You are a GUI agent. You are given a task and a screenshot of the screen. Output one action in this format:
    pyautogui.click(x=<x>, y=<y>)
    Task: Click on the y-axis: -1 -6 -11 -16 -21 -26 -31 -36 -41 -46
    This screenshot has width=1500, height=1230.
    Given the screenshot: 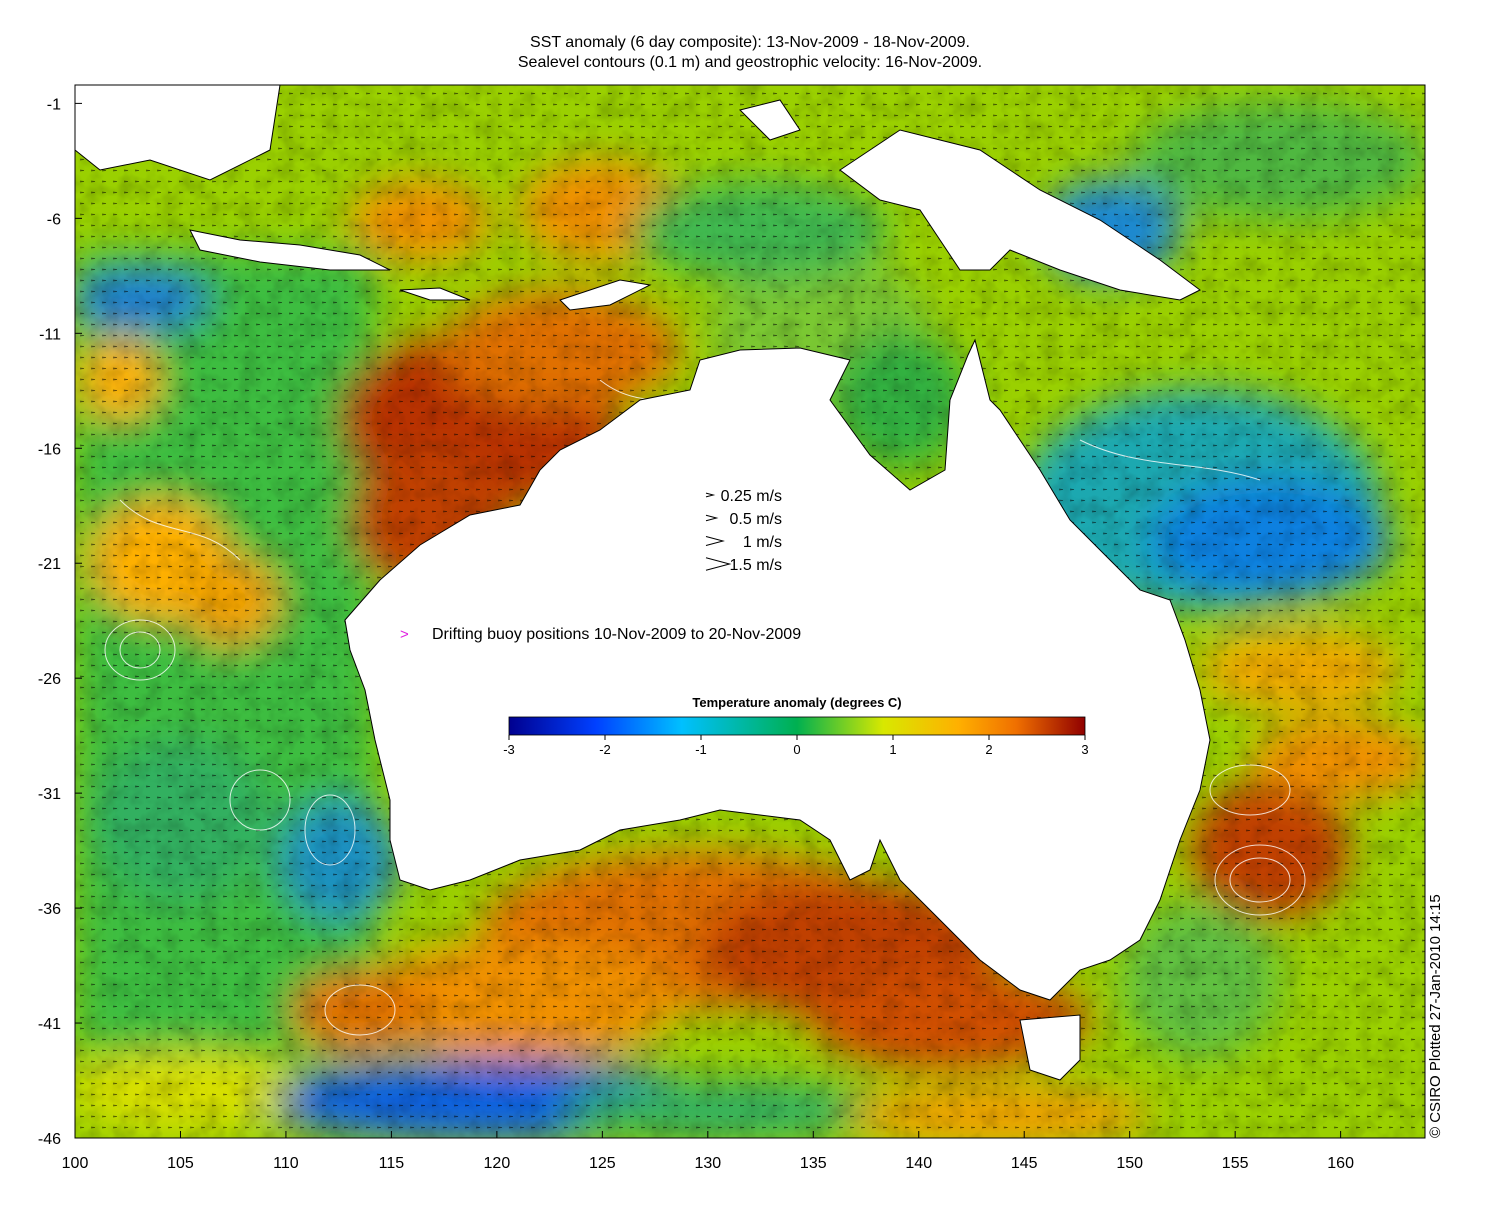 What is the action you would take?
    pyautogui.click(x=60, y=622)
    